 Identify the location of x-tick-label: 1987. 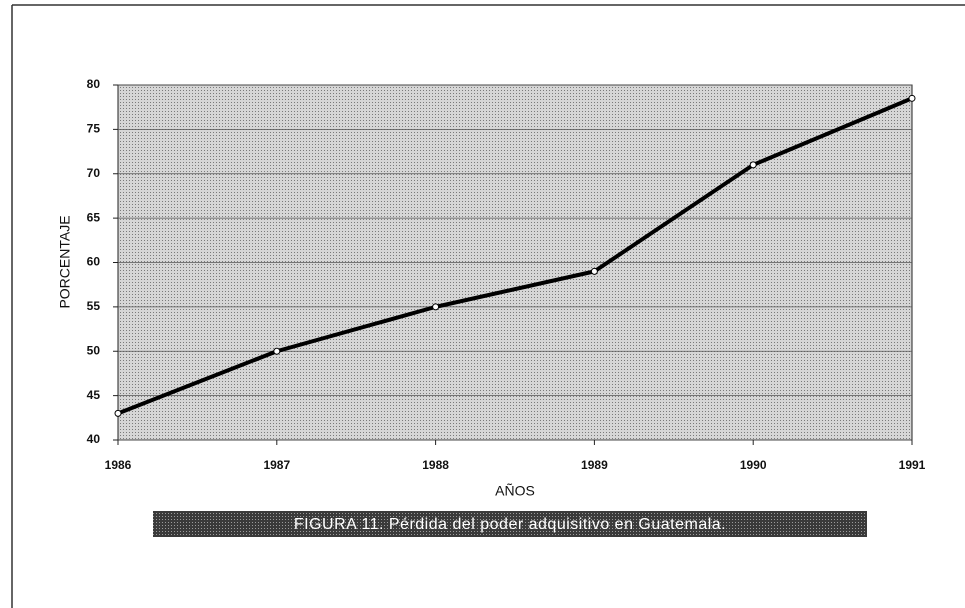
(276, 465).